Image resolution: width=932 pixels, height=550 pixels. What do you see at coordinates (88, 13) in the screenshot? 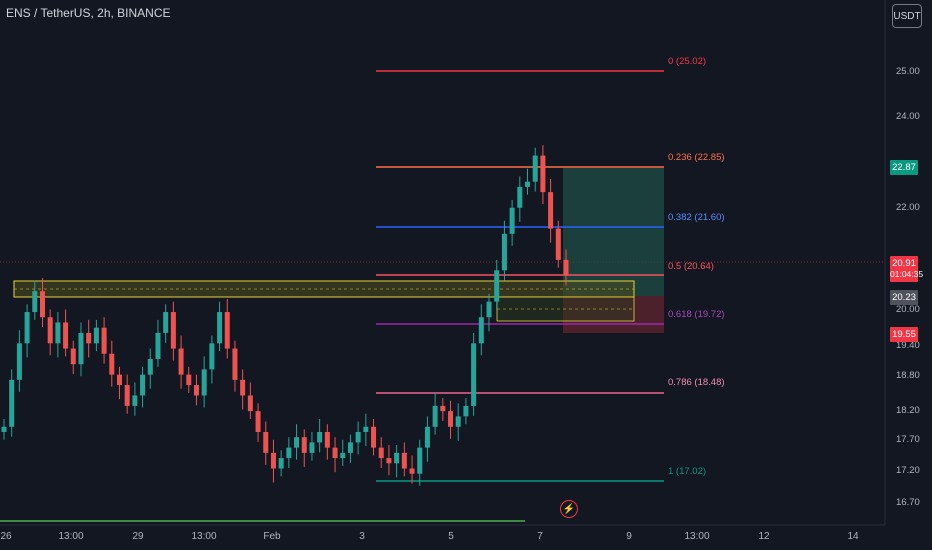
I see `symbol-title: ENS / TetherUS, 2h, BINANCE` at bounding box center [88, 13].